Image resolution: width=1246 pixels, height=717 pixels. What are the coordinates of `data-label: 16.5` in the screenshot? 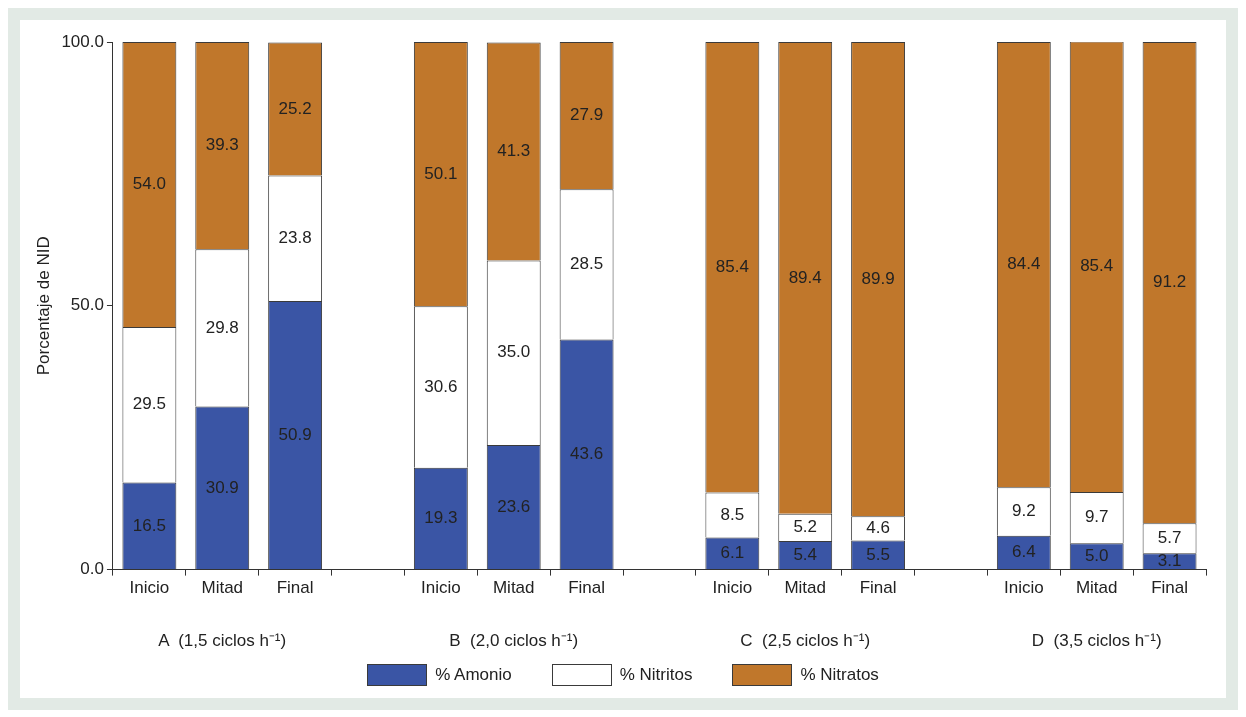 It's located at (149, 525).